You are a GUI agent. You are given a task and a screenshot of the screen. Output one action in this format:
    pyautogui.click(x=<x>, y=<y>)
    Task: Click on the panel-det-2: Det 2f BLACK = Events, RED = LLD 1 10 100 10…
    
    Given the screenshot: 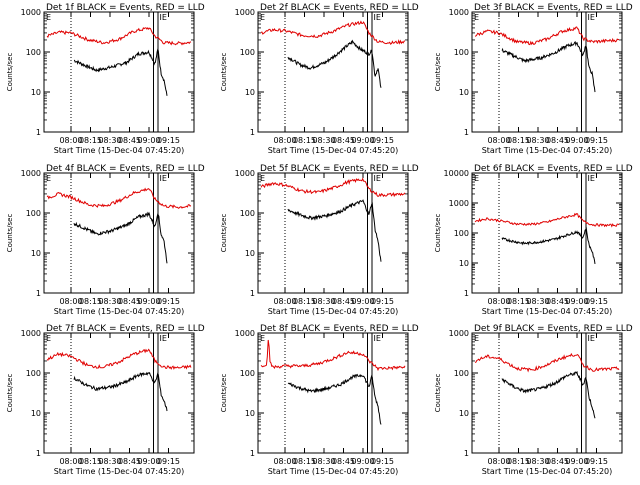 What is the action you would take?
    pyautogui.click(x=319, y=79)
    